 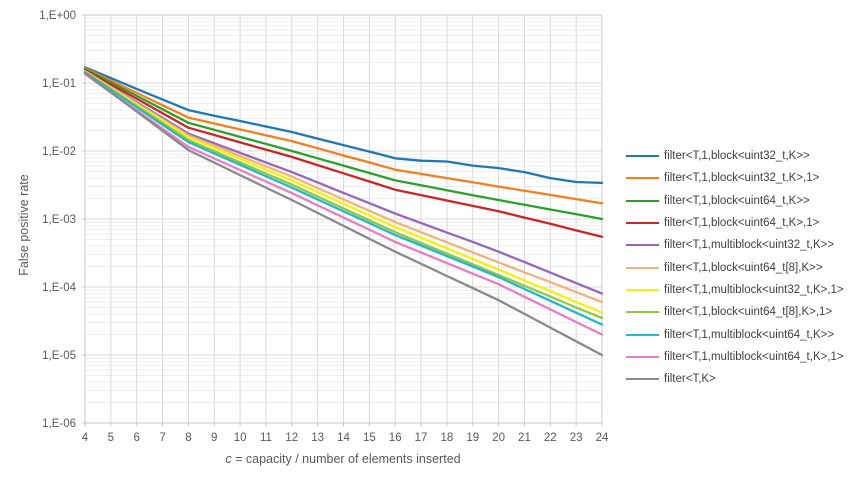 What do you see at coordinates (162, 438) in the screenshot?
I see `x-axis-tick-label: 7` at bounding box center [162, 438].